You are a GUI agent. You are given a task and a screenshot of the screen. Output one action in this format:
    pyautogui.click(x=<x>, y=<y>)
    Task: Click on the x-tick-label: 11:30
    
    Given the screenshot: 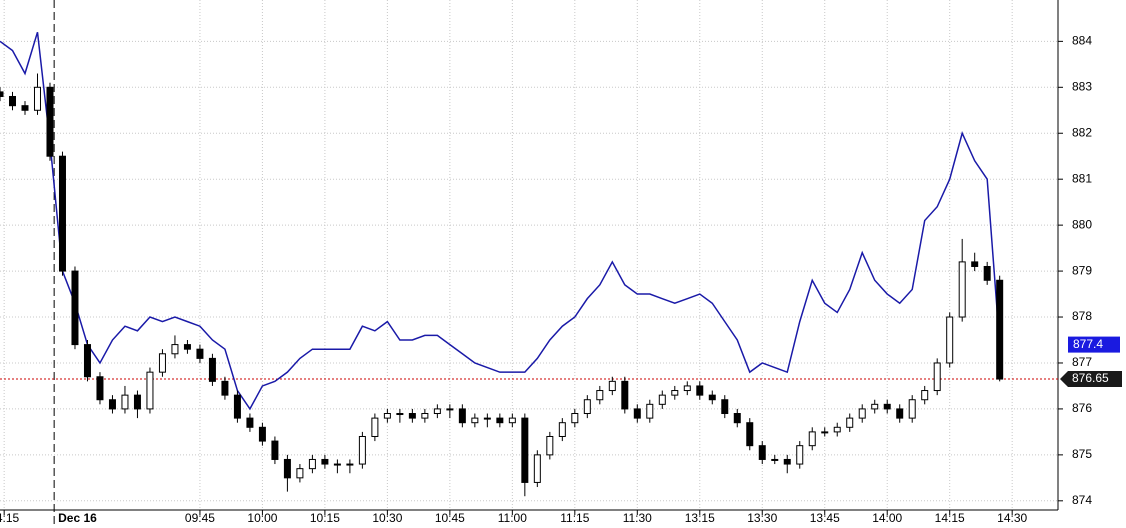 What is the action you would take?
    pyautogui.click(x=637, y=518)
    